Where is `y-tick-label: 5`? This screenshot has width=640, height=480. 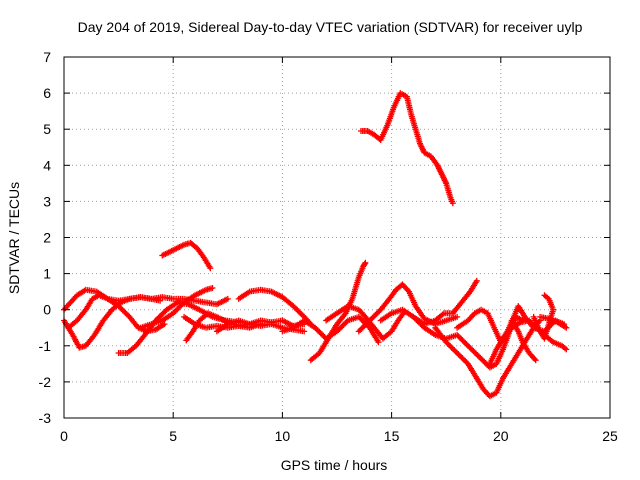 y-tick-label: 5 is located at coordinates (47, 129).